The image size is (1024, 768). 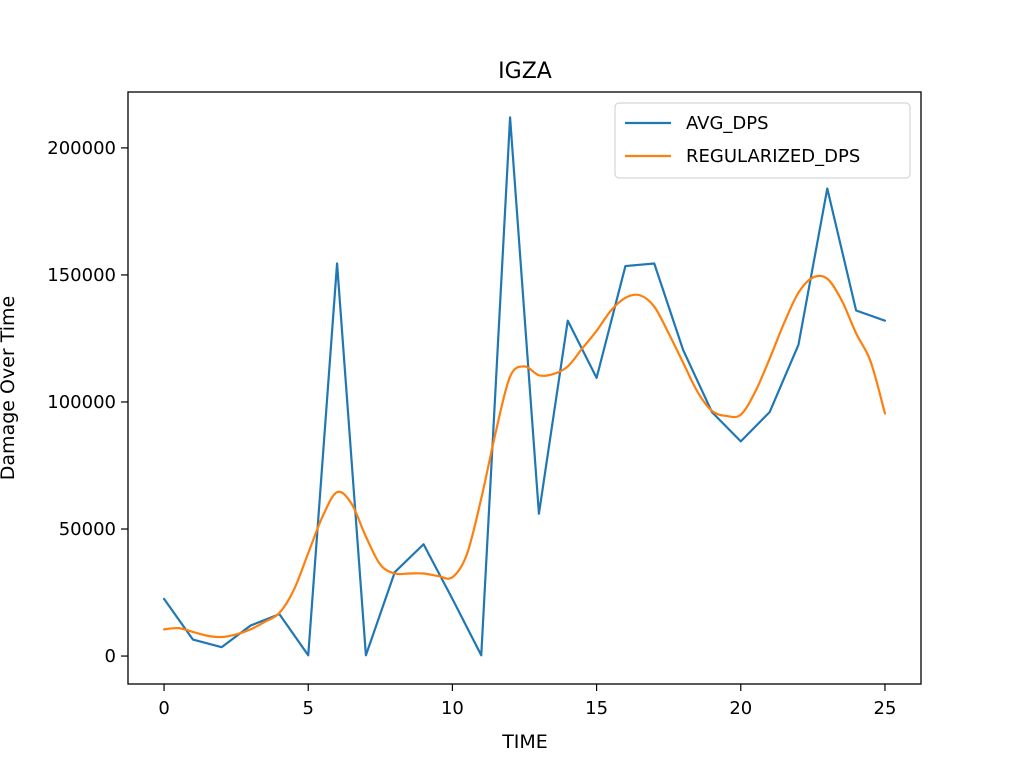 I want to click on x-tick-label: 10, so click(x=452, y=708).